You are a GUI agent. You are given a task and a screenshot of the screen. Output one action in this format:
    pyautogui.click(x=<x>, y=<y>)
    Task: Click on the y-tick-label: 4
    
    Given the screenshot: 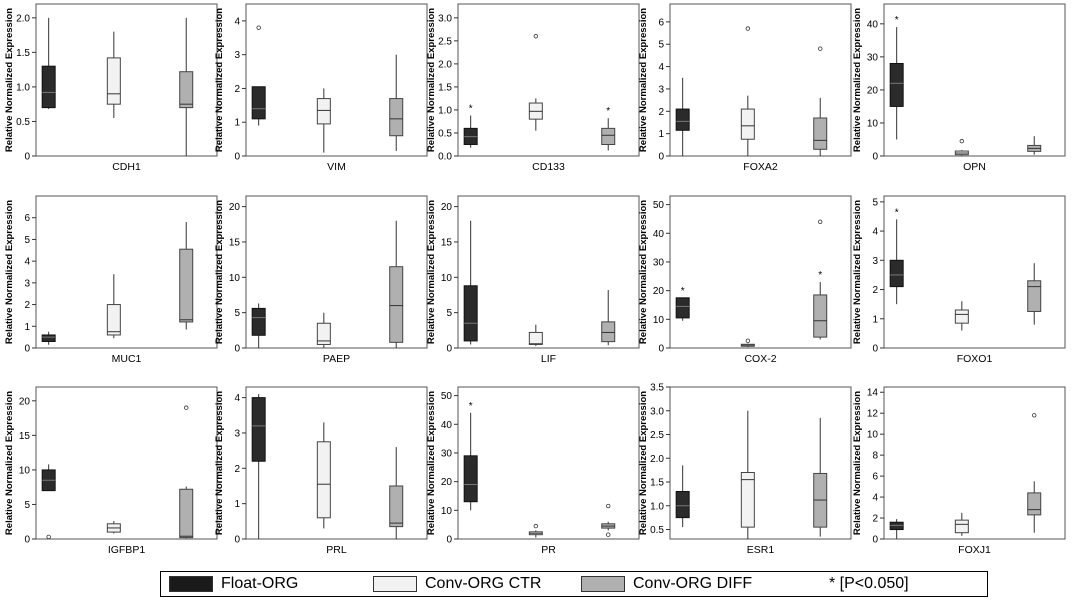 What is the action you would take?
    pyautogui.click(x=27, y=262)
    